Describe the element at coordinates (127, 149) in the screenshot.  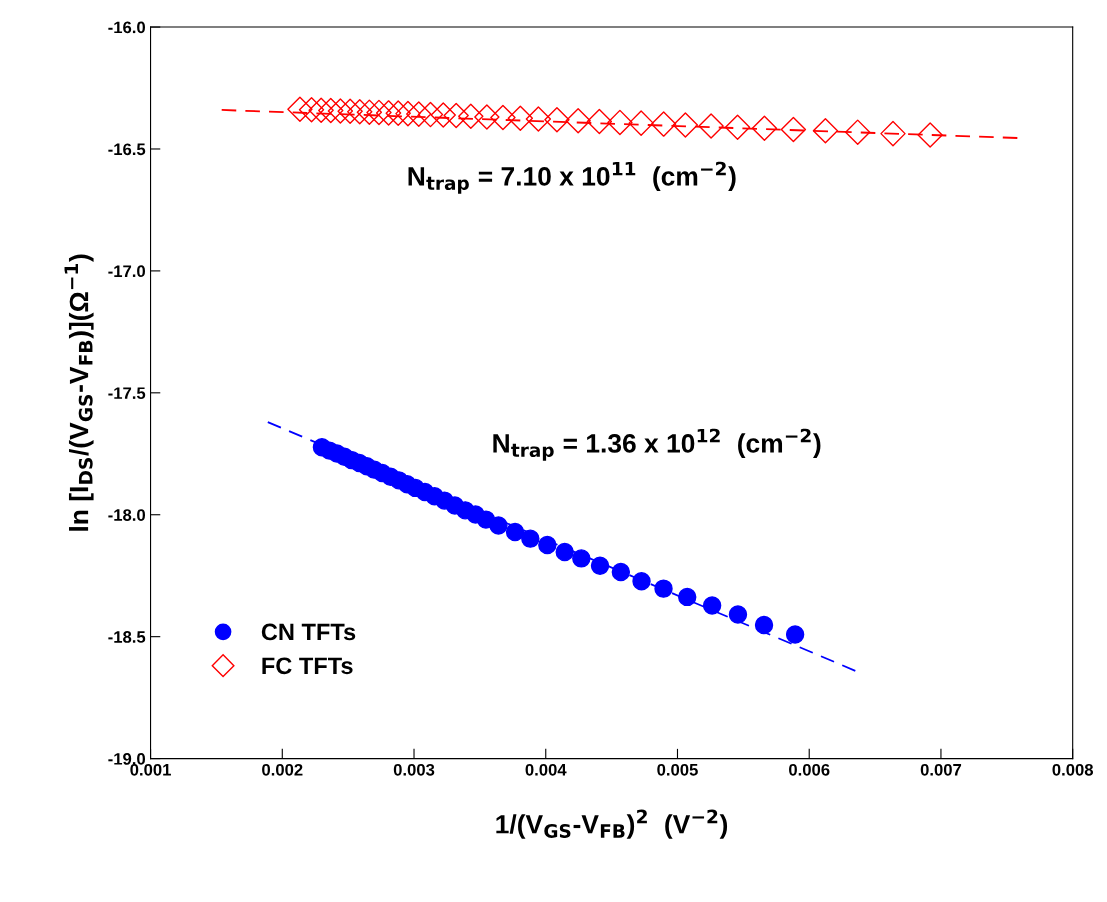
I see `y-tick-label: -16.5` at that location.